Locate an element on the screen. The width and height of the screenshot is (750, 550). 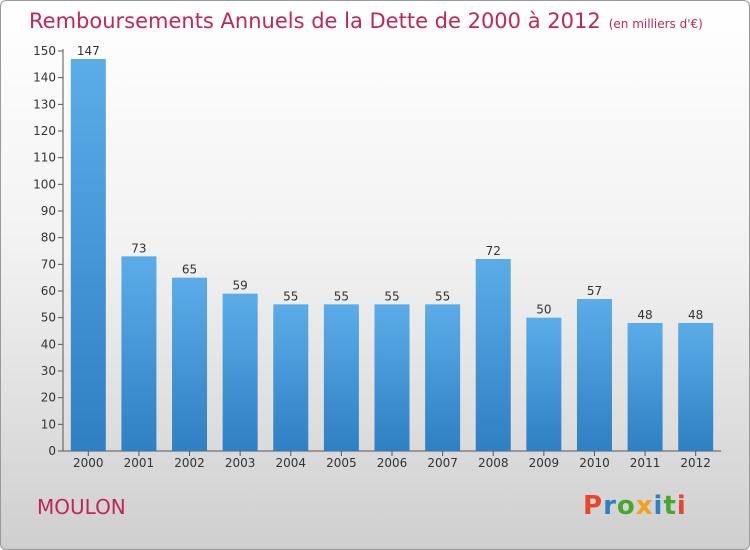
x-tick-label-2011: 2011 is located at coordinates (645, 463).